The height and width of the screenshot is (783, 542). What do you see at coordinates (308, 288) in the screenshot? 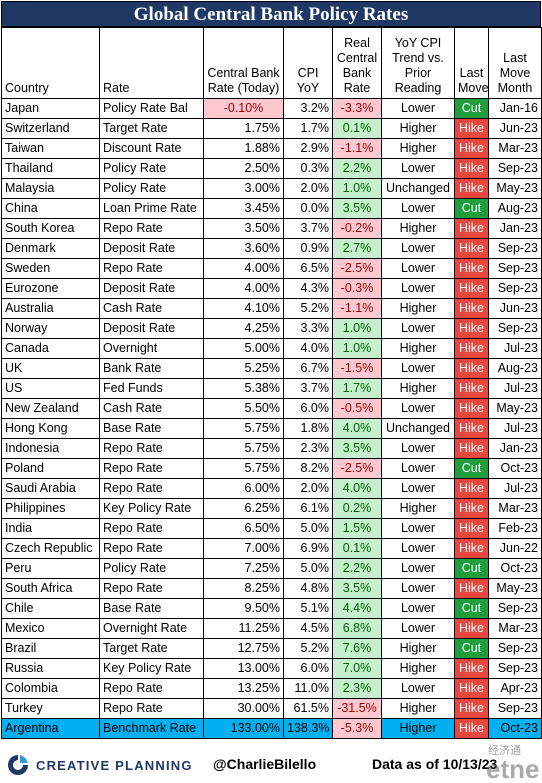
I see `cpi-yoy-cell: 4.3%` at bounding box center [308, 288].